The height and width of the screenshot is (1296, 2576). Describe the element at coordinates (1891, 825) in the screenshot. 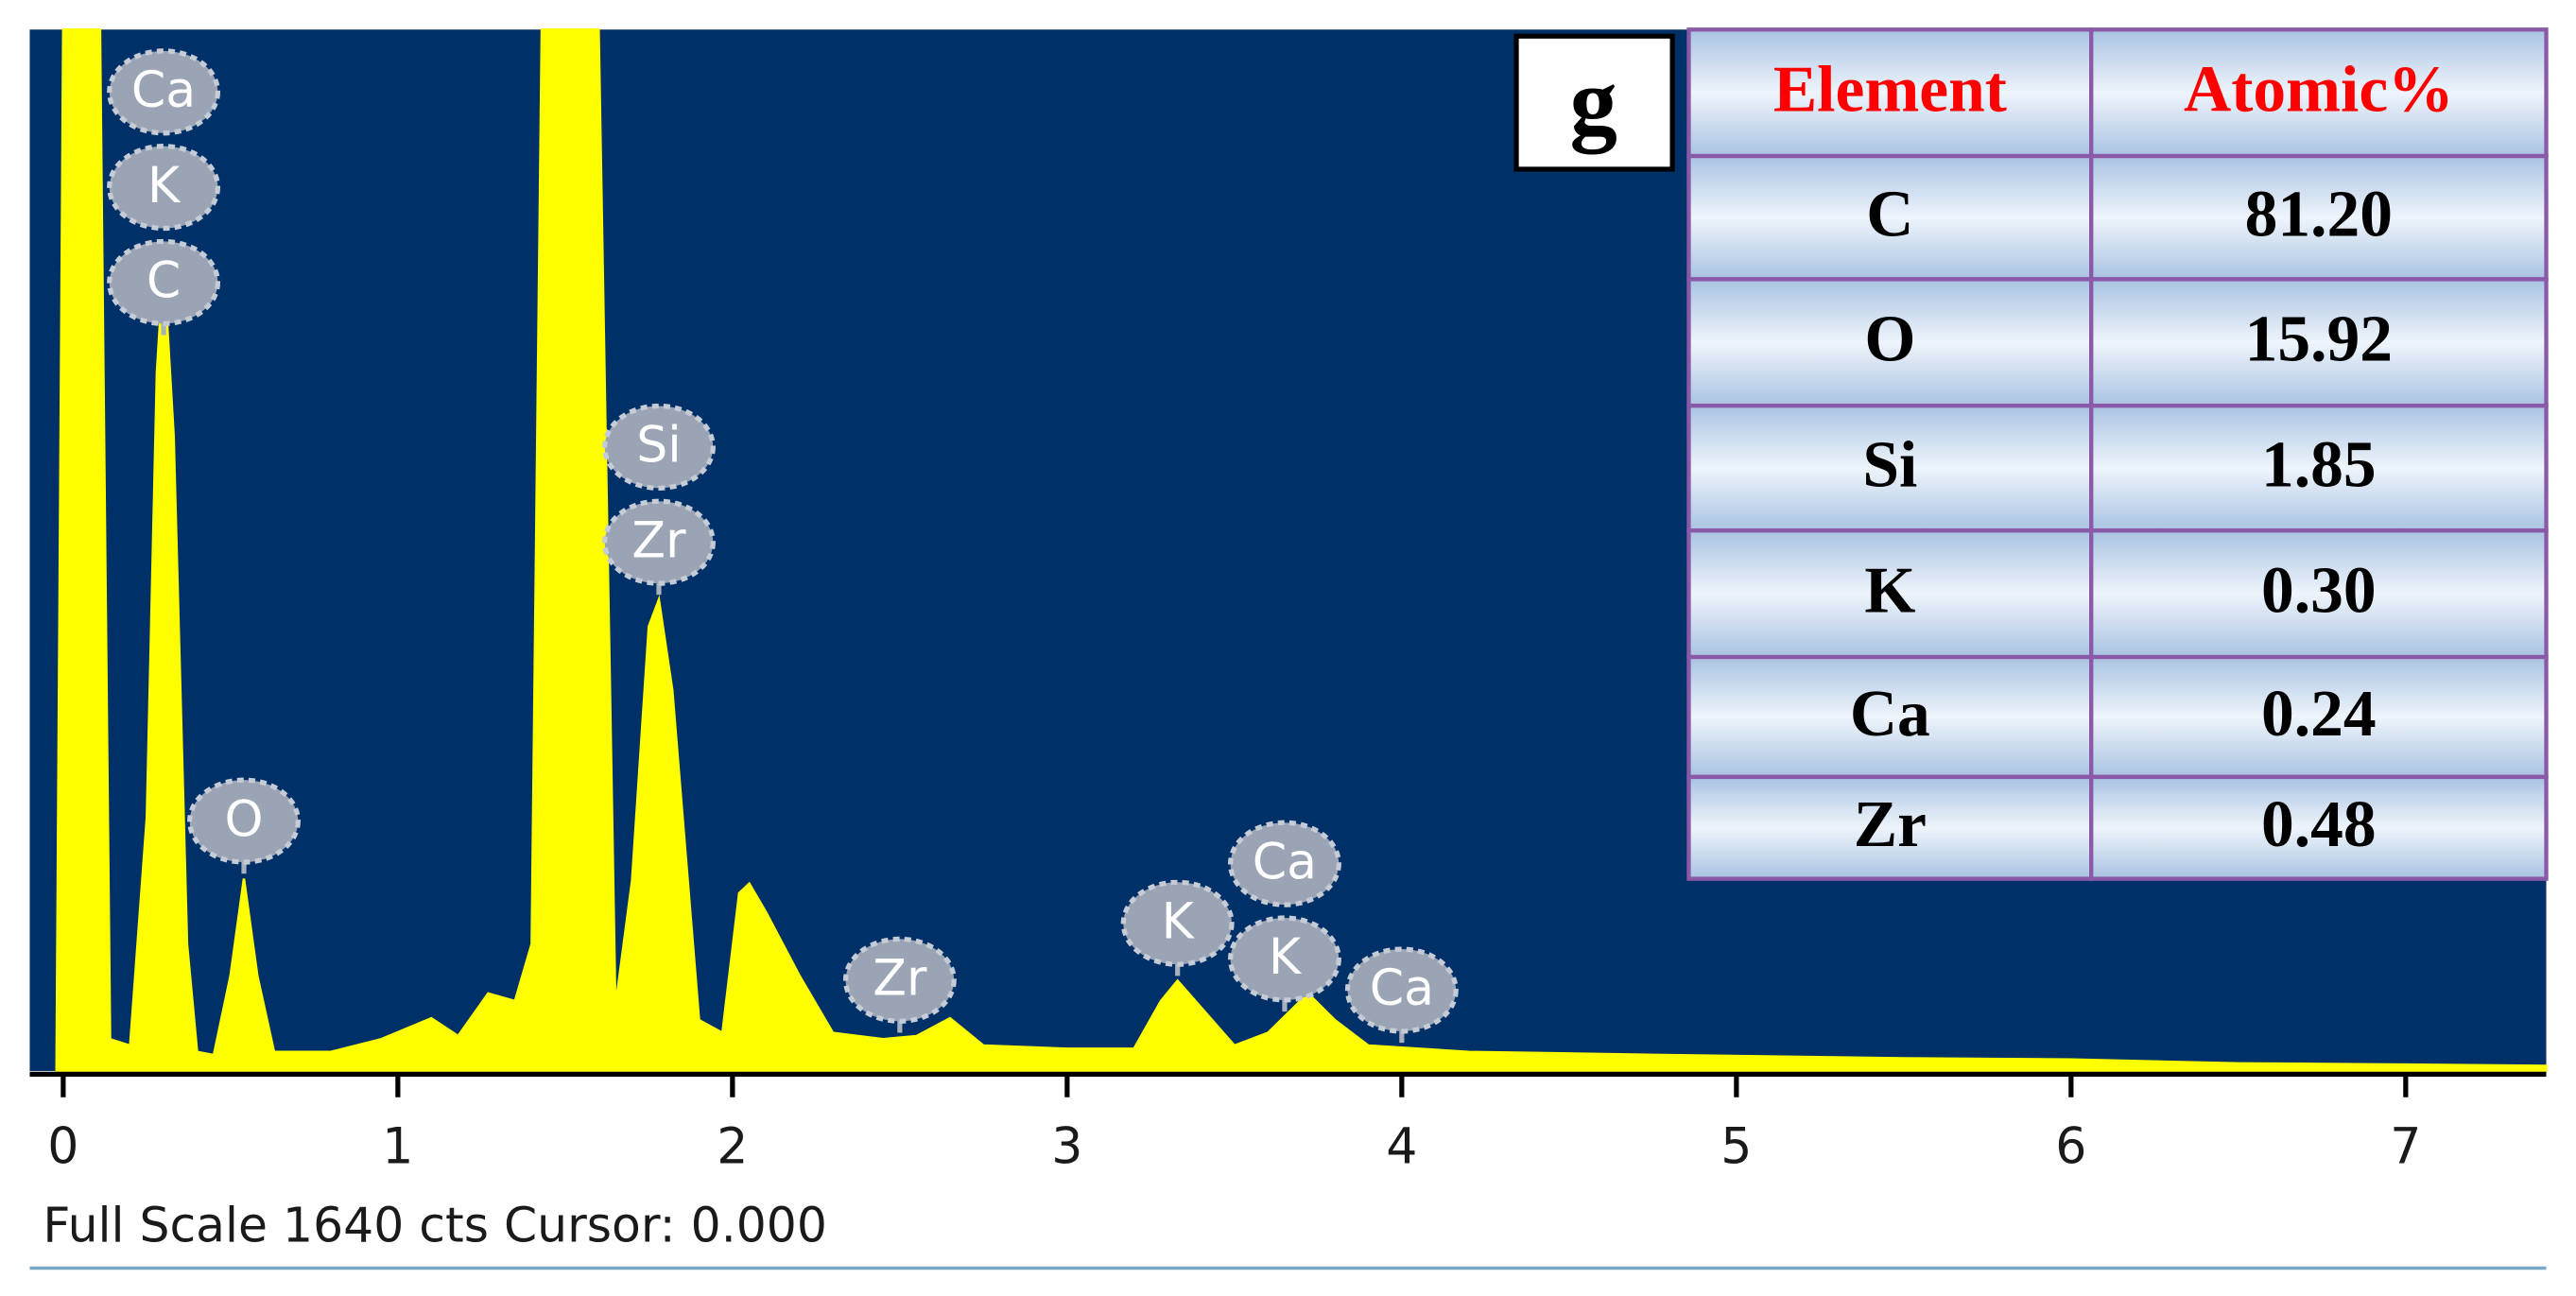

I see `table-value: Zr` at that location.